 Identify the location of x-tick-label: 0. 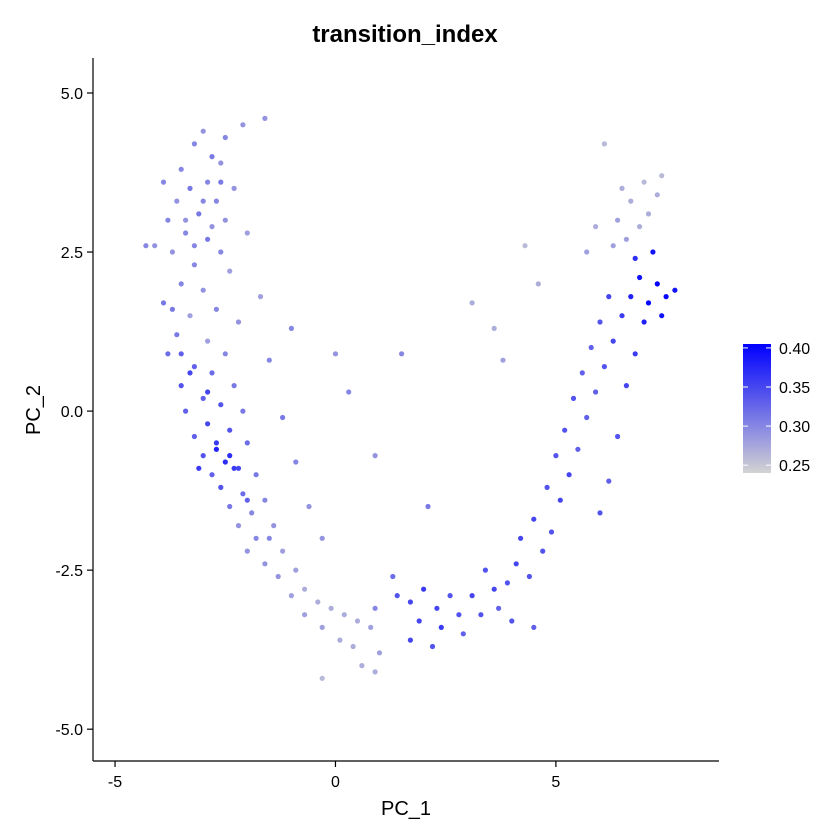
(335, 782).